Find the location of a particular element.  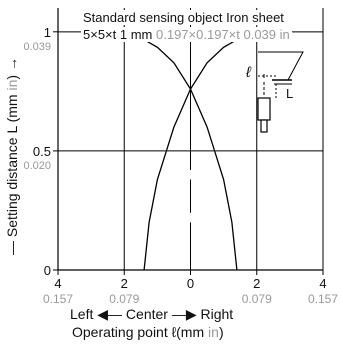

y-tick-label-mm: 1 is located at coordinates (47, 32).